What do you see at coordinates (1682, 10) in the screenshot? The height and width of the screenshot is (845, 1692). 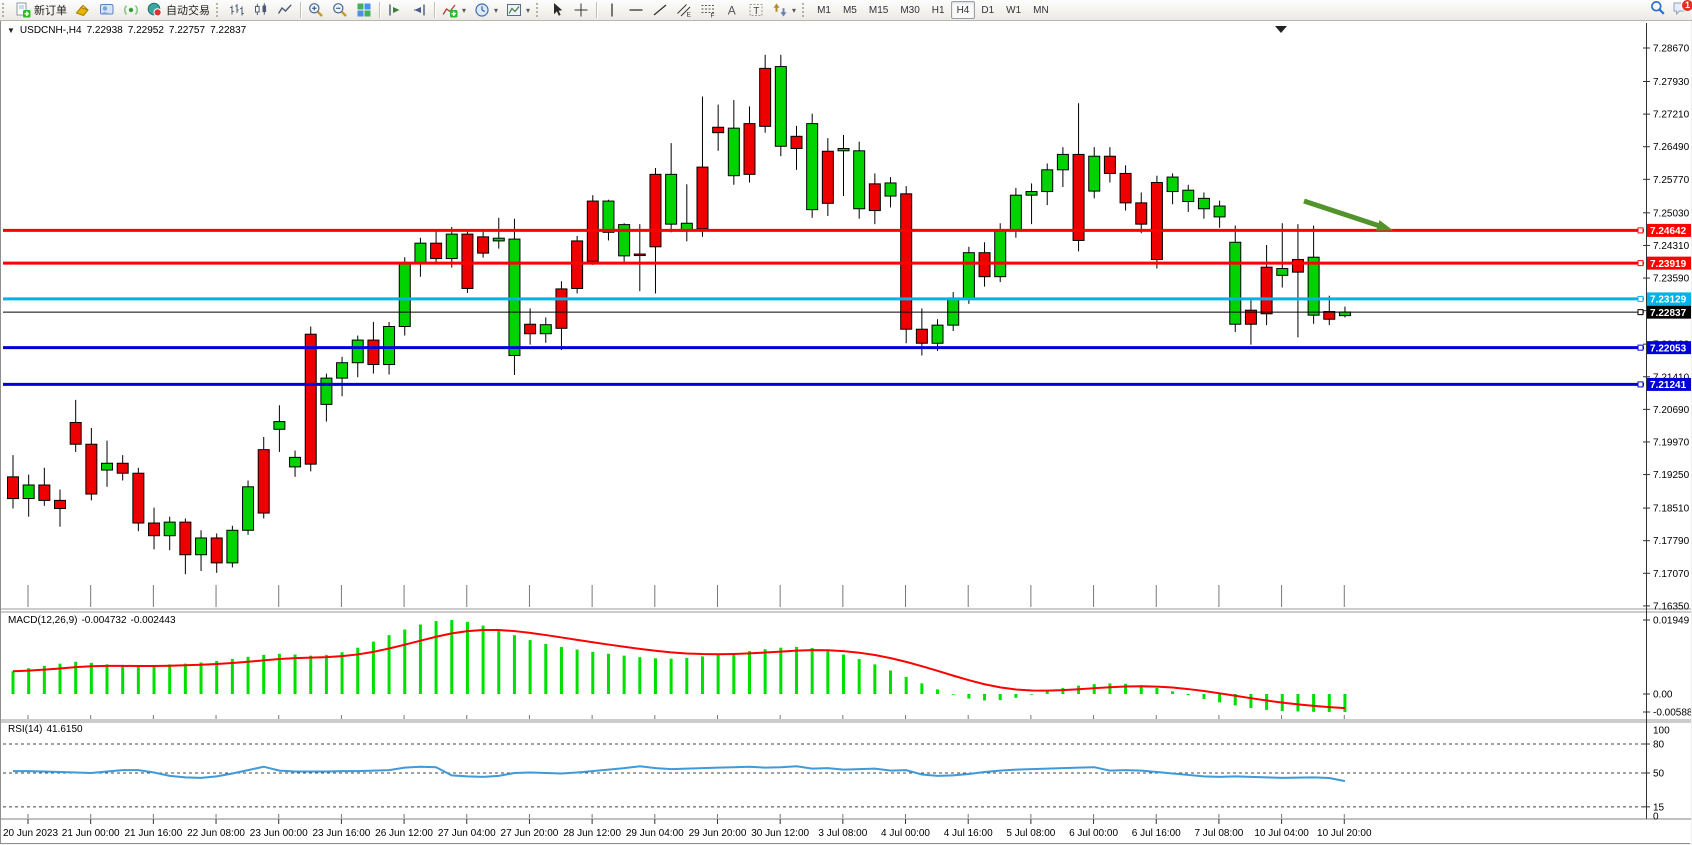 I see `notifications-button: 1` at bounding box center [1682, 10].